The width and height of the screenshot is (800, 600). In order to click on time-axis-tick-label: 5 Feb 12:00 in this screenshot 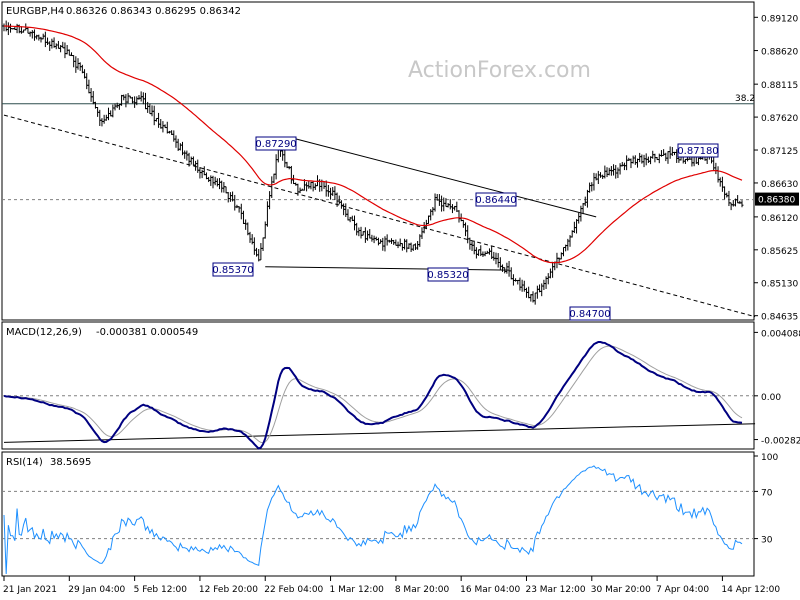, I will do `click(161, 590)`.